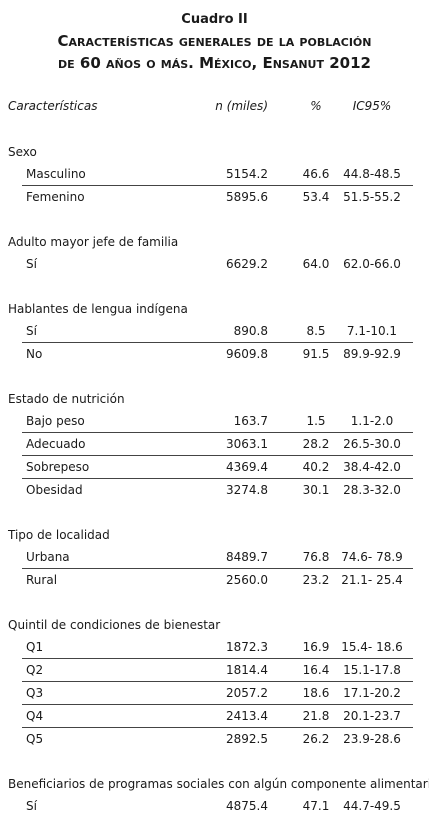 Image resolution: width=429 pixels, height=825 pixels. What do you see at coordinates (247, 490) in the screenshot?
I see `cell: 3274.8` at bounding box center [247, 490].